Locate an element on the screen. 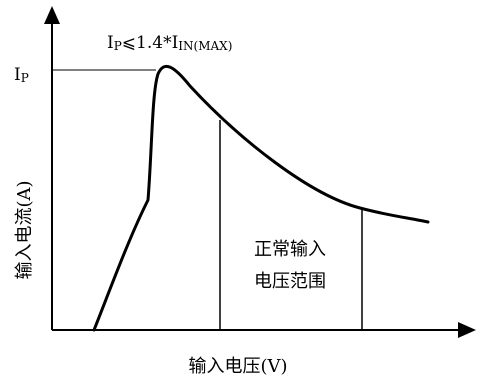 The width and height of the screenshot is (477, 385). peak-current-label: IP is located at coordinates (21, 75).